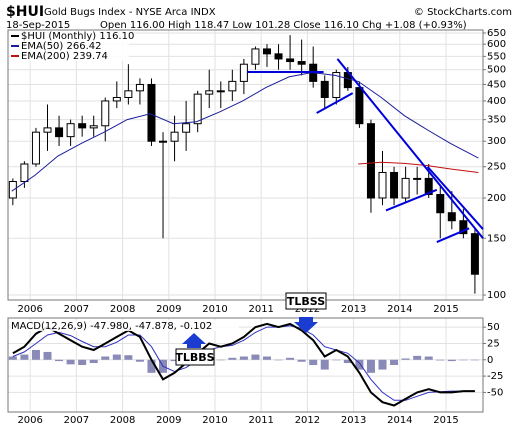  What do you see at coordinates (496, 44) in the screenshot?
I see `y-tick-label: 600` at bounding box center [496, 44].